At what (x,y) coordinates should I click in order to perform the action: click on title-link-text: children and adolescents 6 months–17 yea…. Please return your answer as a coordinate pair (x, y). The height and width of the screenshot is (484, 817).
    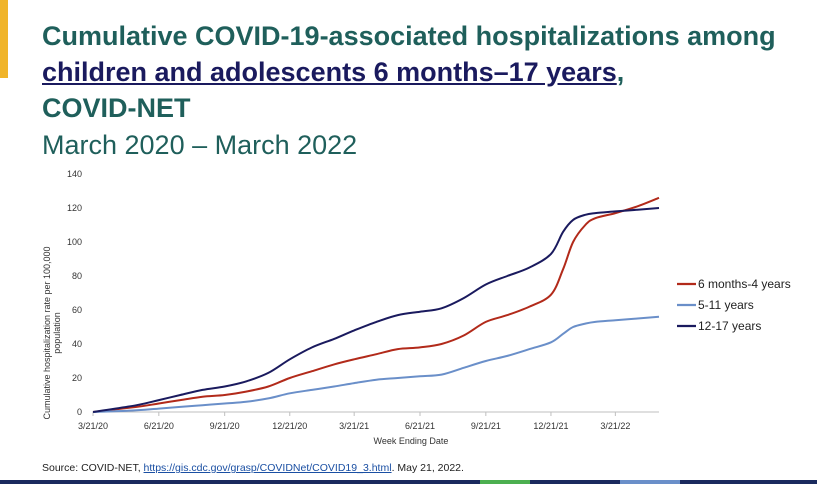
    Looking at the image, I should click on (329, 72).